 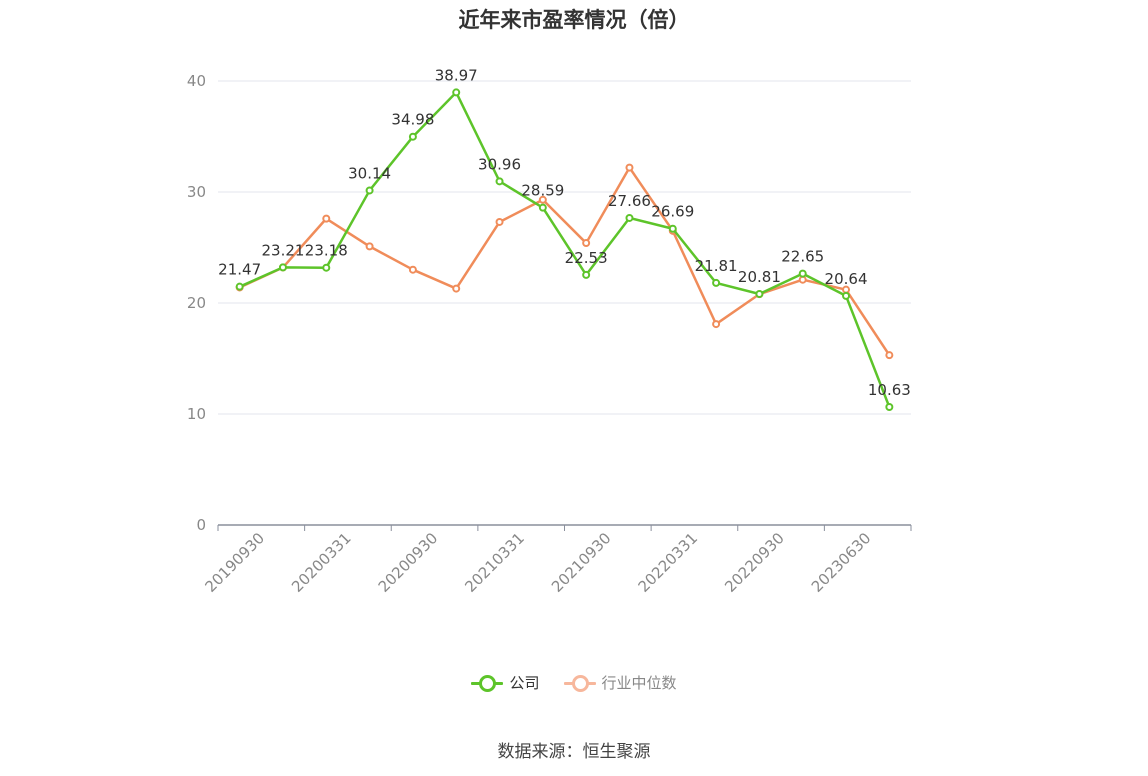 I want to click on data-label: 34.98, so click(x=412, y=120).